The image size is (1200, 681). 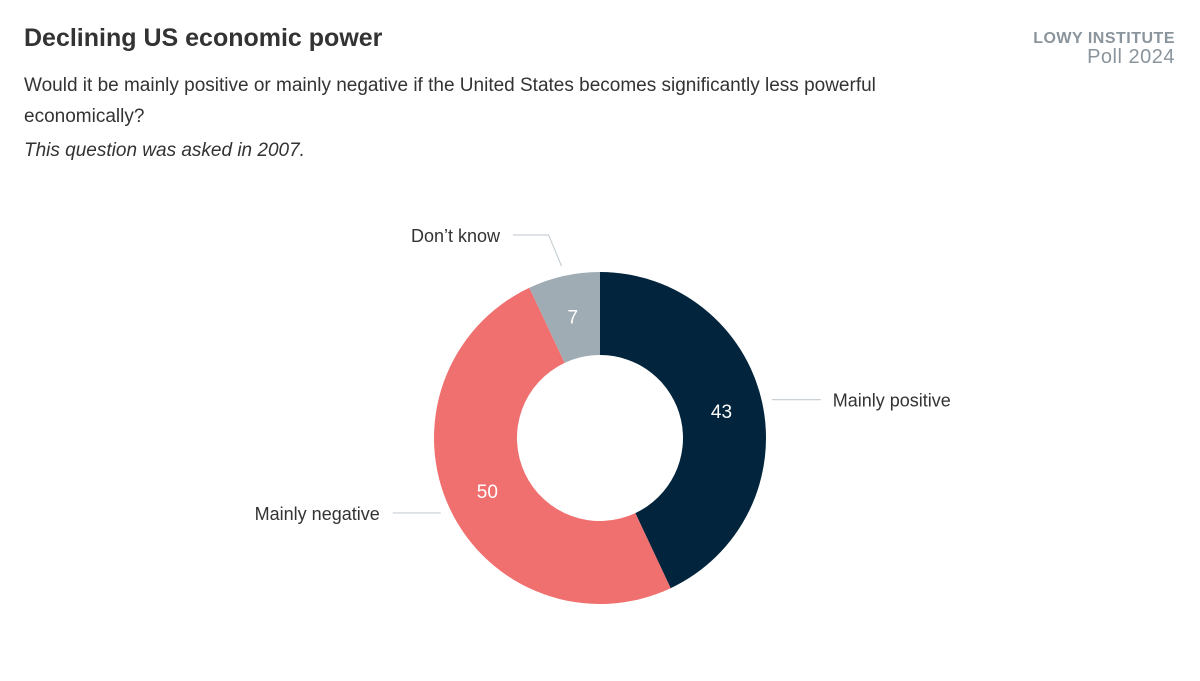 I want to click on chart-note: This question was asked in 2007., so click(x=164, y=150).